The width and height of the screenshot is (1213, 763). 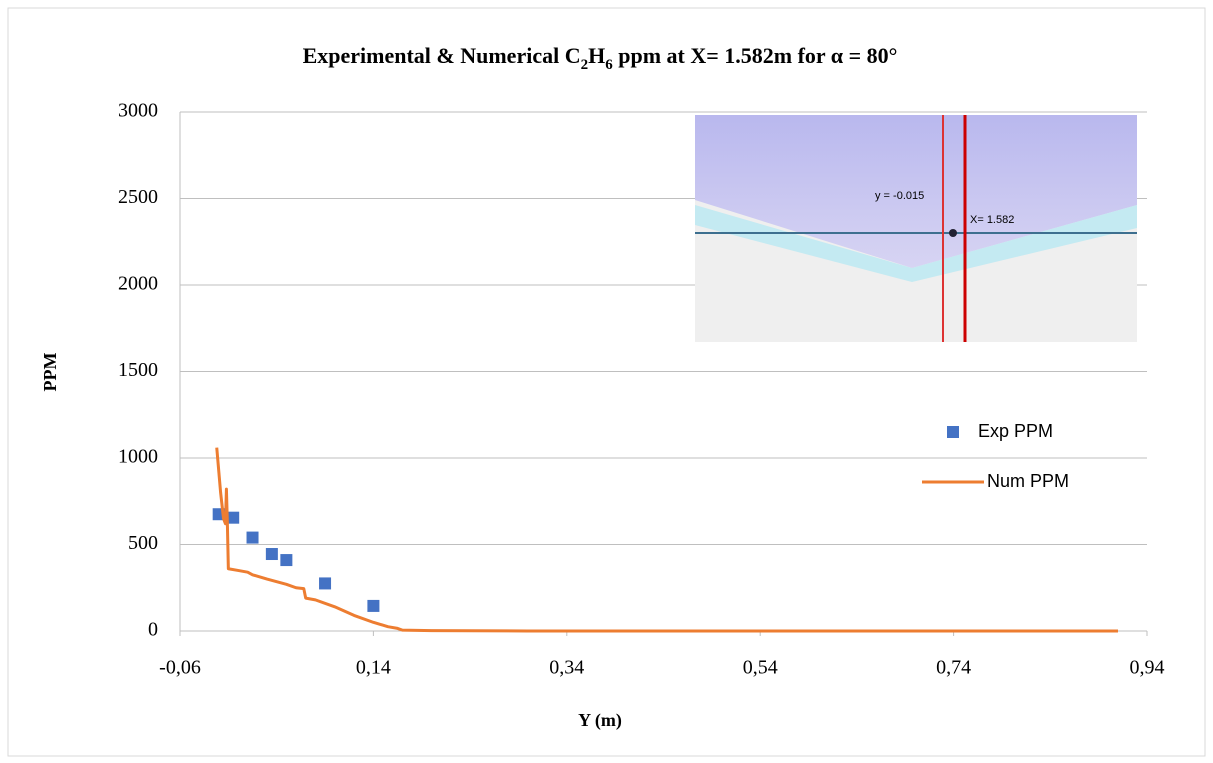 What do you see at coordinates (373, 668) in the screenshot?
I see `x-tick-label: 0,14` at bounding box center [373, 668].